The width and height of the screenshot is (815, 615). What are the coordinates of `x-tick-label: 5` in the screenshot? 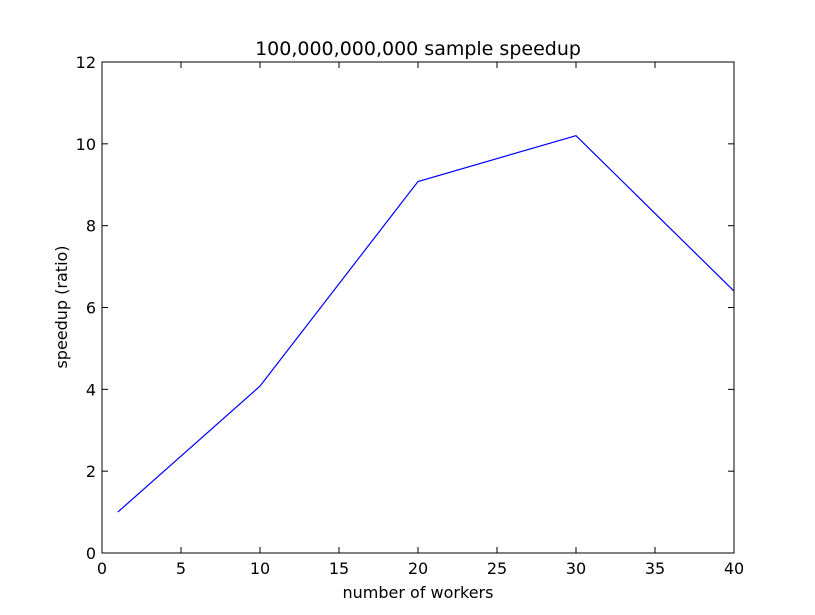 It's located at (181, 568).